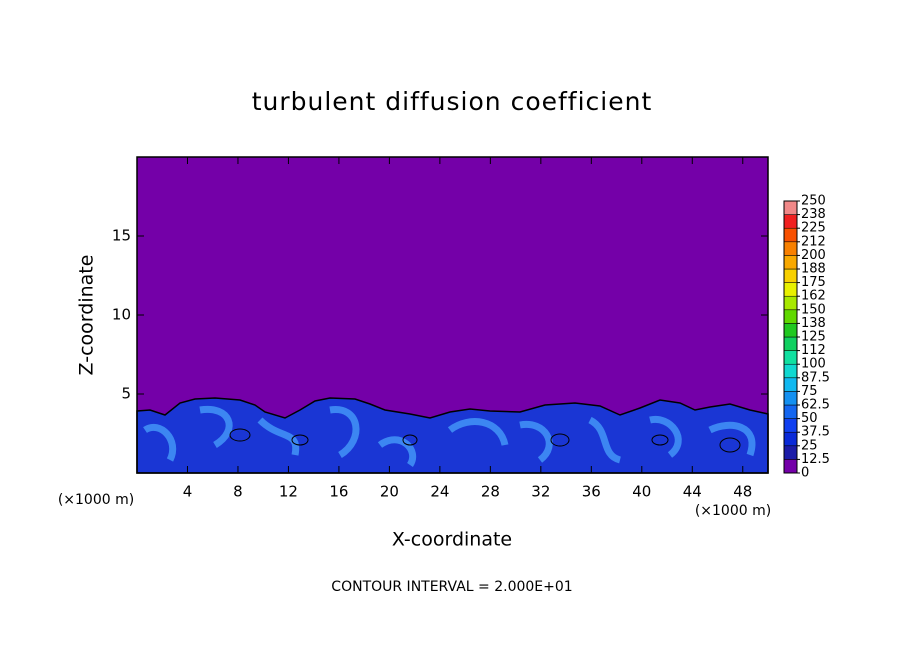 The height and width of the screenshot is (654, 904). What do you see at coordinates (338, 492) in the screenshot?
I see `x-tick-label: 16` at bounding box center [338, 492].